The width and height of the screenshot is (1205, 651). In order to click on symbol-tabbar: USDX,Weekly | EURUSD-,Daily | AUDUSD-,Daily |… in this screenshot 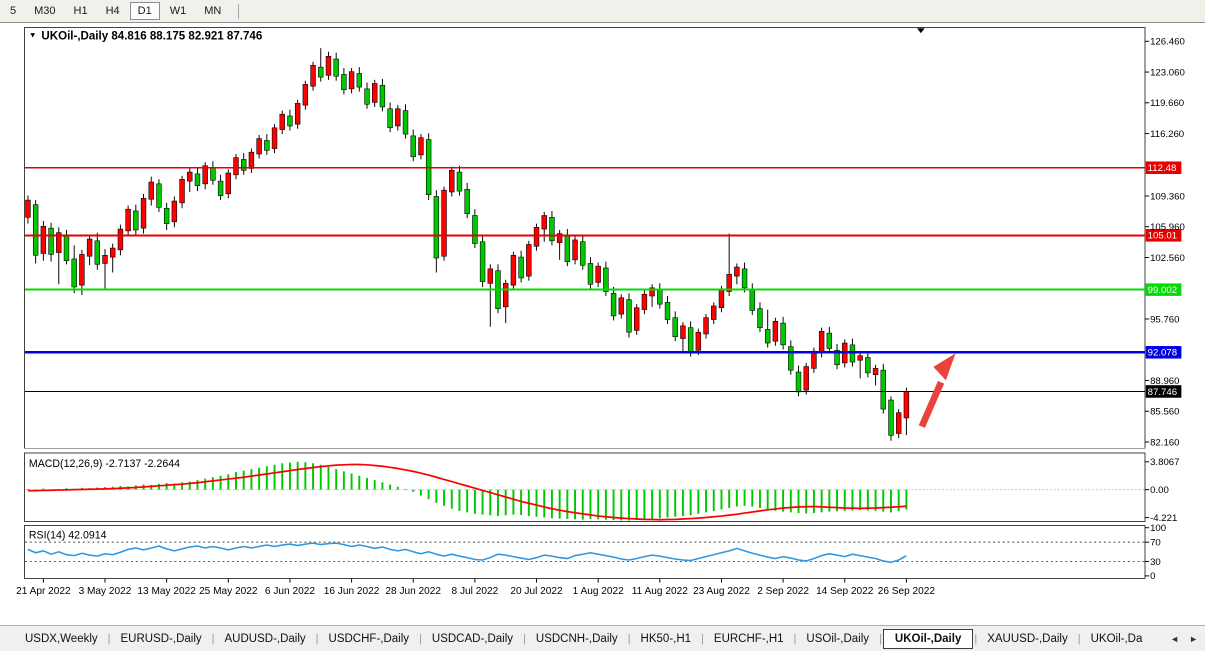, I will do `click(602, 638)`.